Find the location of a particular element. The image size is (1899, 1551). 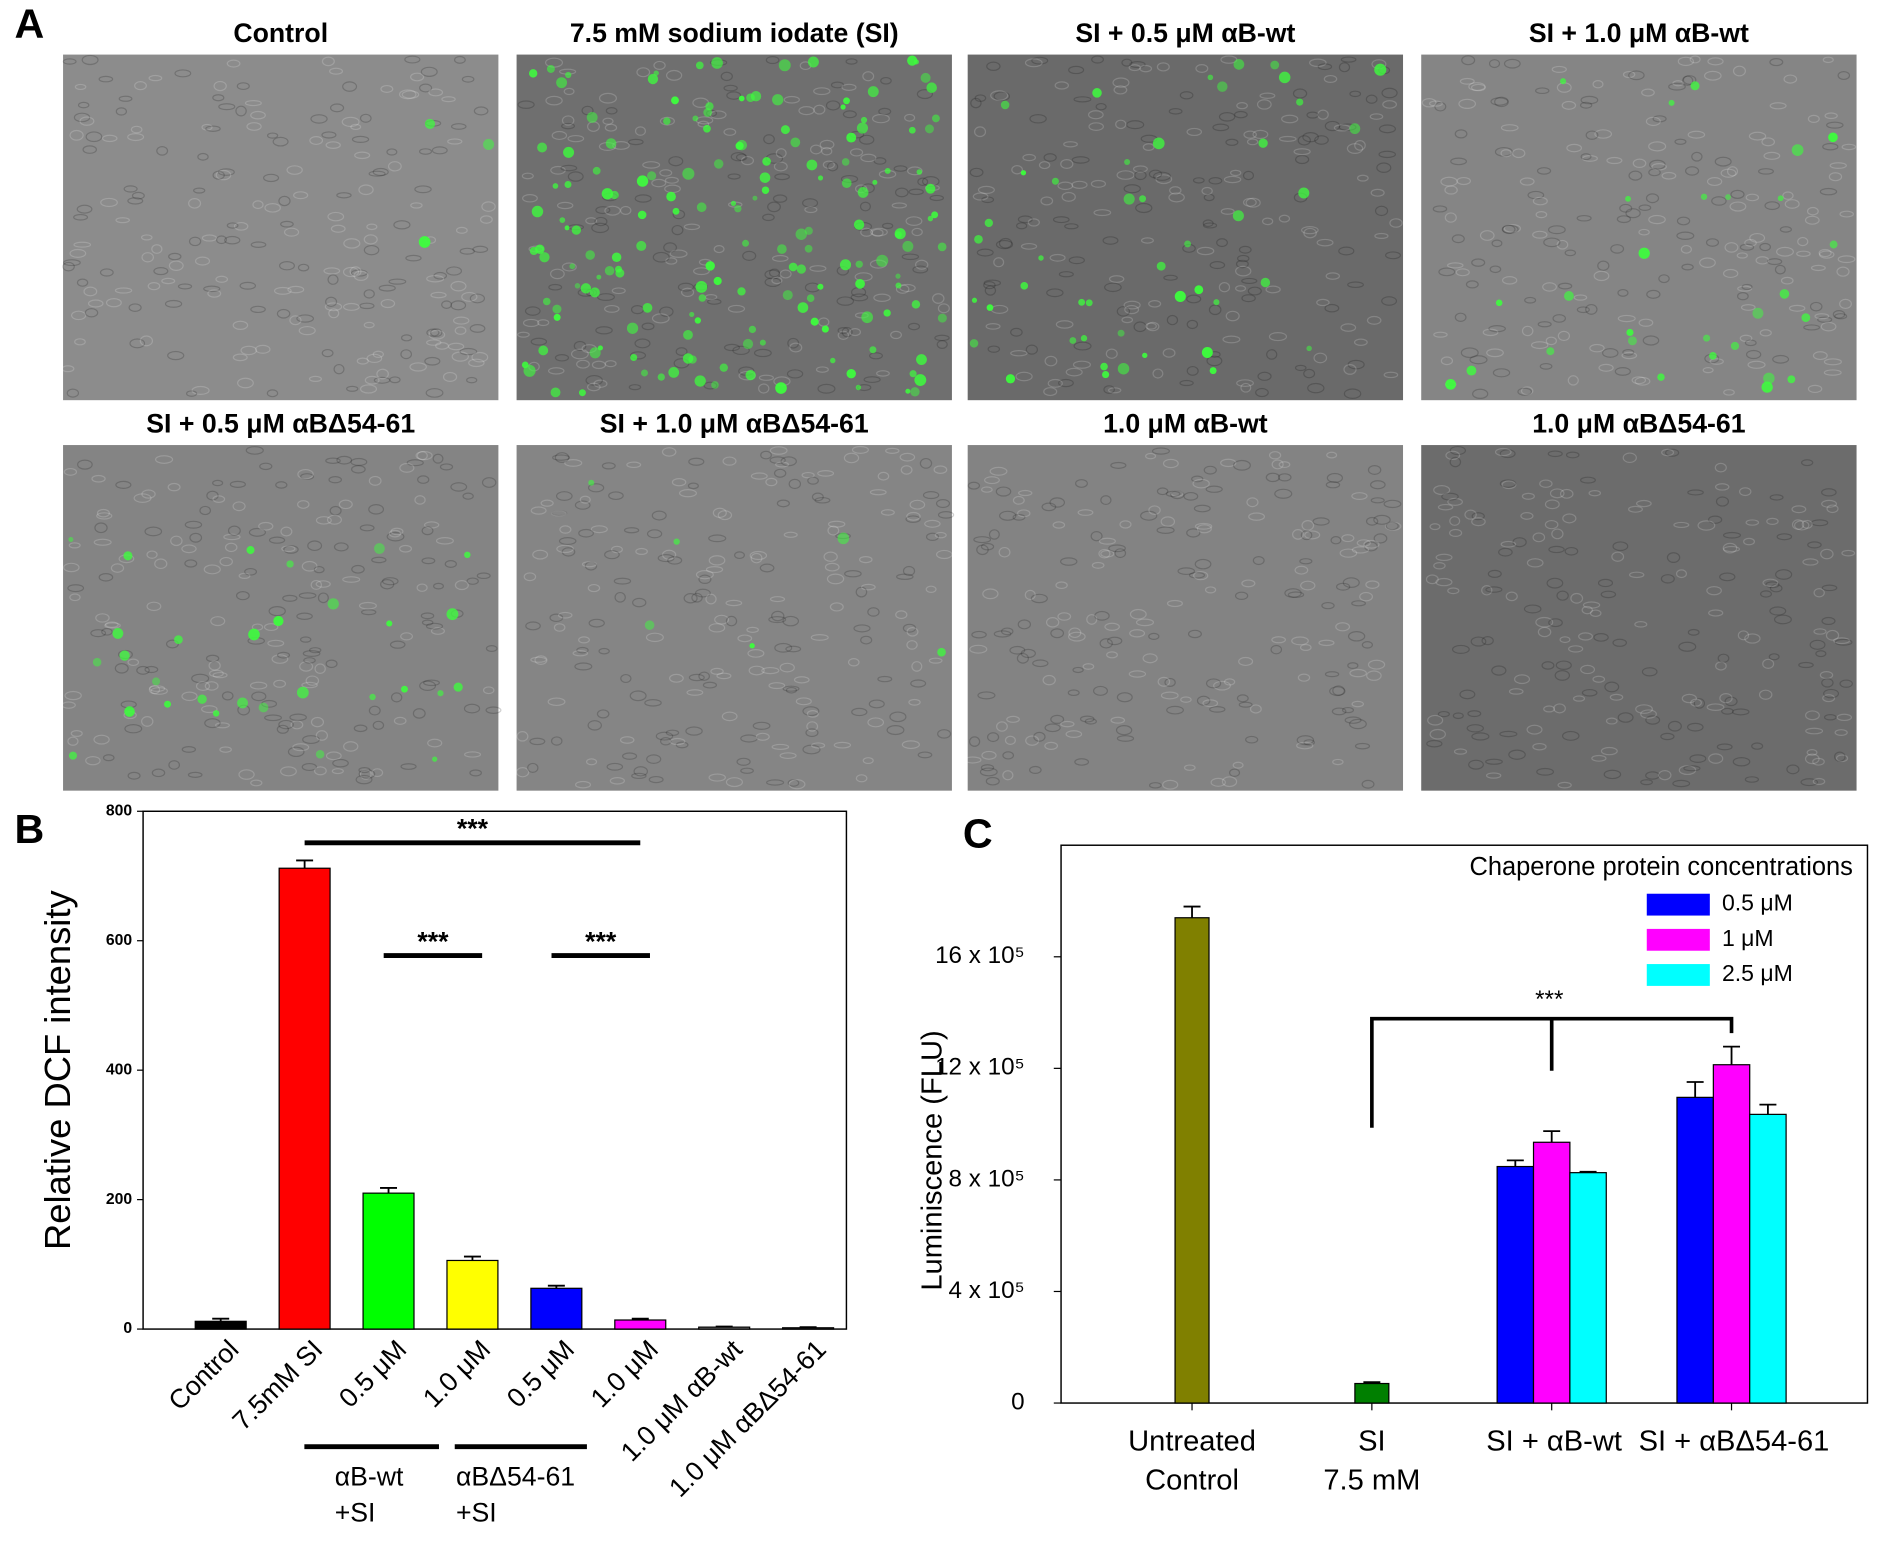

panel-label: A is located at coordinates (30, 24).